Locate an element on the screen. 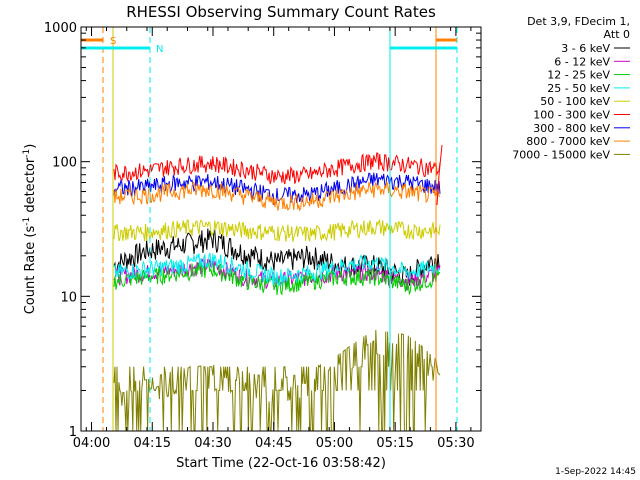  y-tick-label: 10 is located at coordinates (68, 297).